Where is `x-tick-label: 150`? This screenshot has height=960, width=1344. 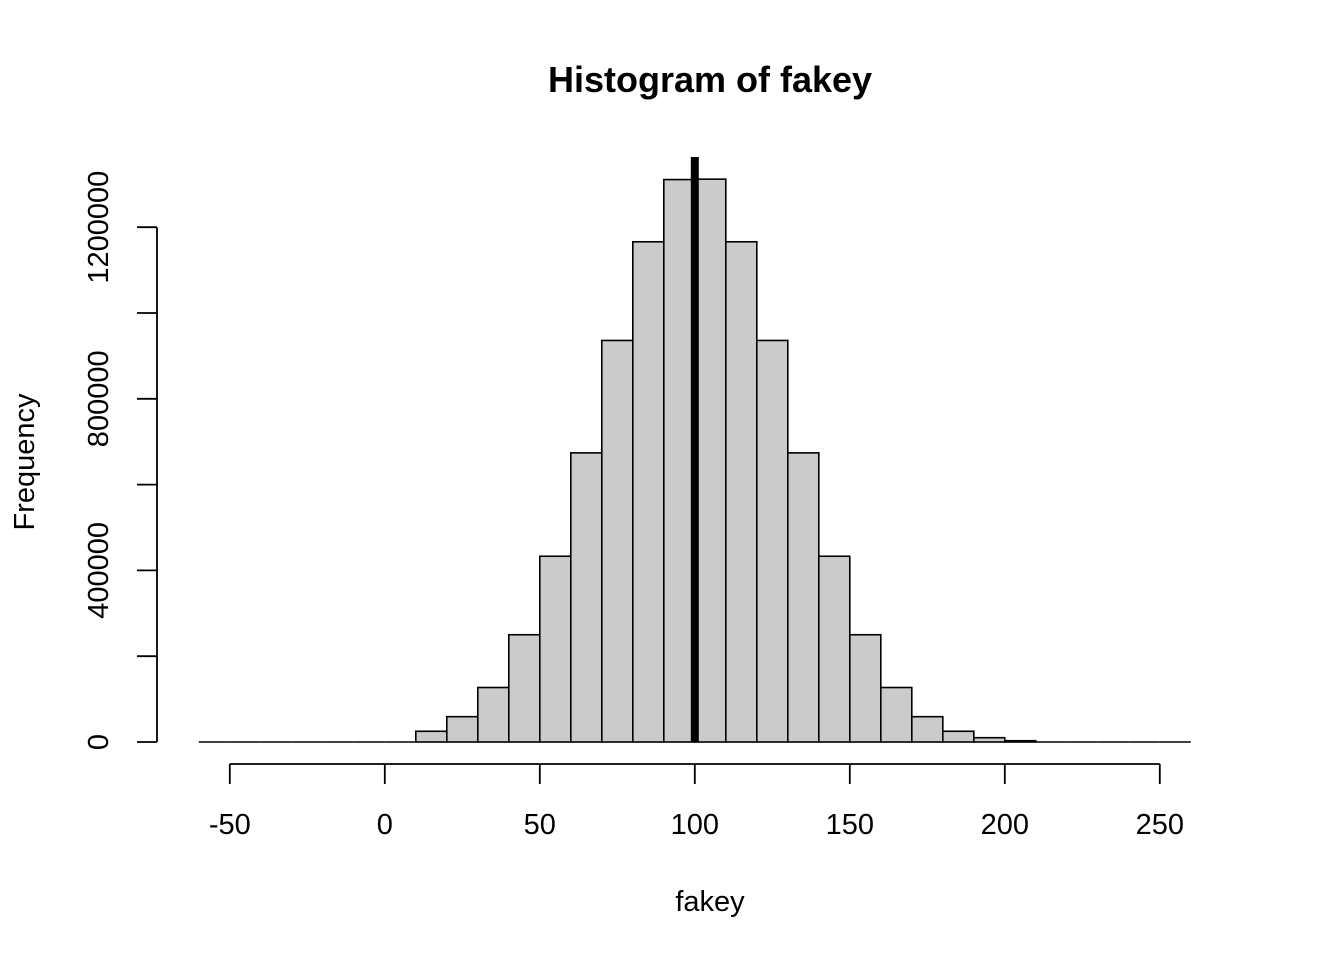
x-tick-label: 150 is located at coordinates (850, 825).